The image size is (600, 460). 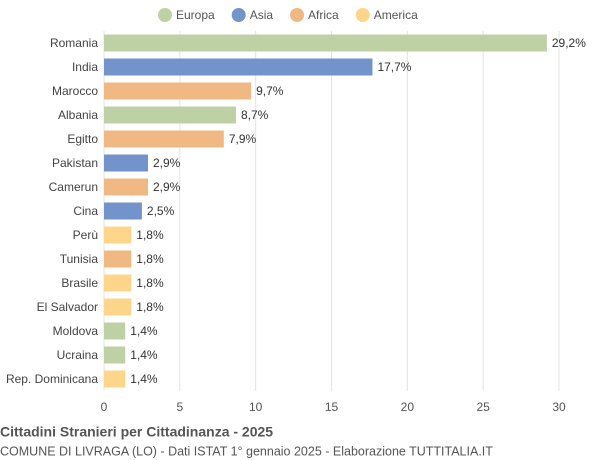 I want to click on legend-label: Europa, so click(x=195, y=15).